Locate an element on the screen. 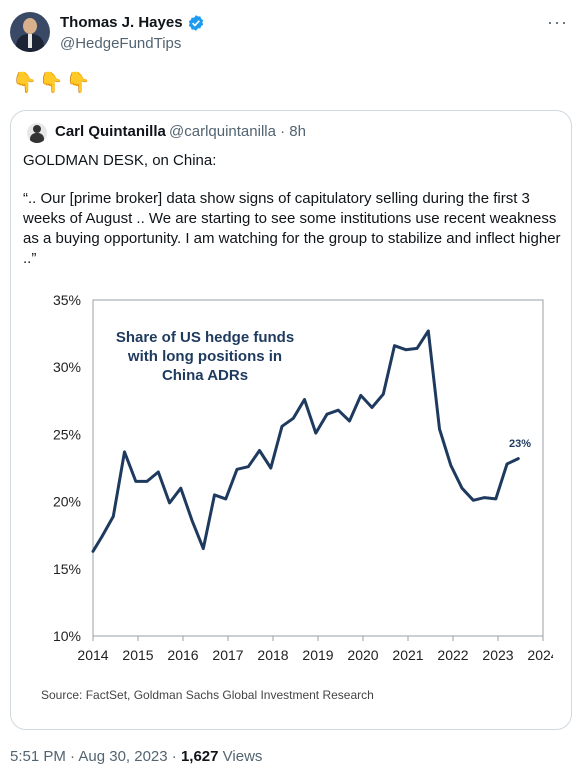 Image resolution: width=582 pixels, height=776 pixels. tweet-text: 👇👇👇 is located at coordinates (52, 83).